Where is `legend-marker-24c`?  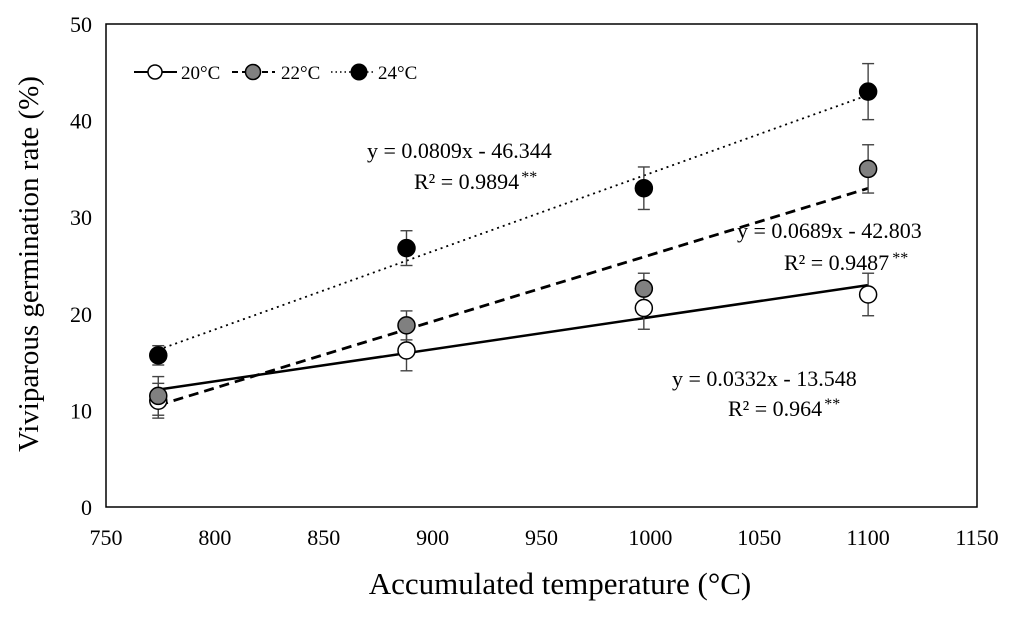
legend-marker-24c is located at coordinates (359, 72).